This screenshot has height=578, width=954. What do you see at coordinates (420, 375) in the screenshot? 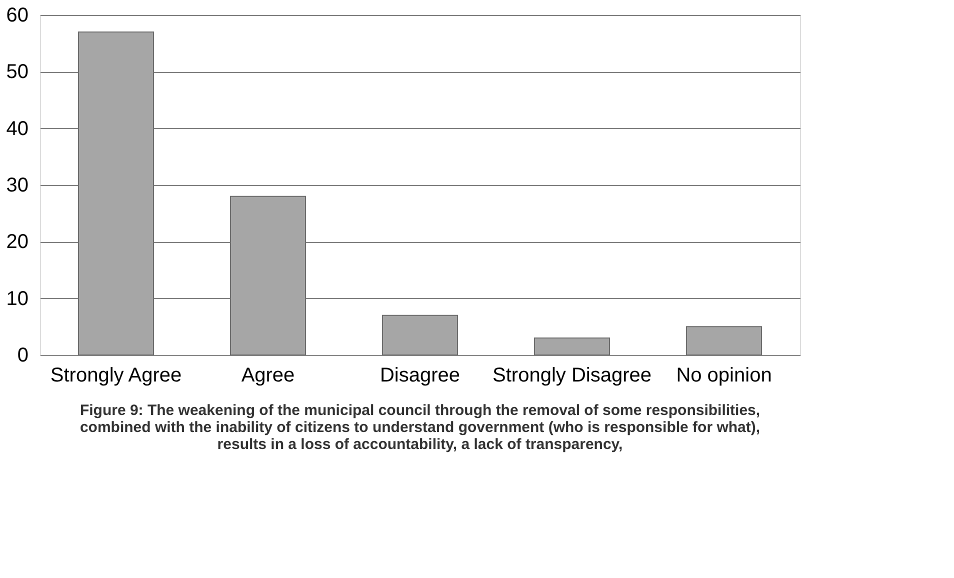
I see `x-tick-label: Disagree` at bounding box center [420, 375].